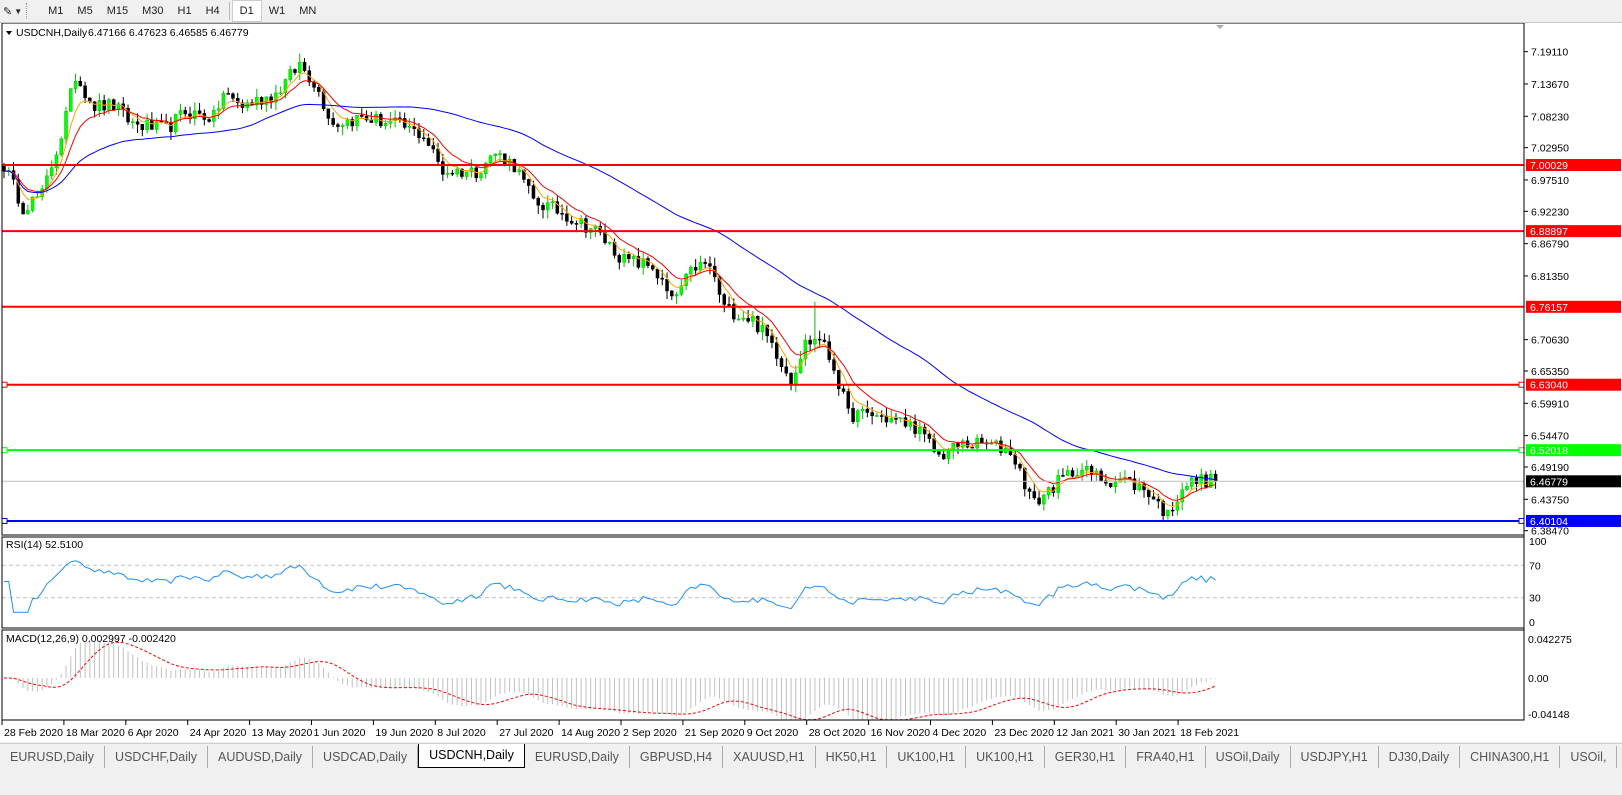 The image size is (1622, 795). Describe the element at coordinates (30, 11) in the screenshot. I see `toolbar-grip` at that location.